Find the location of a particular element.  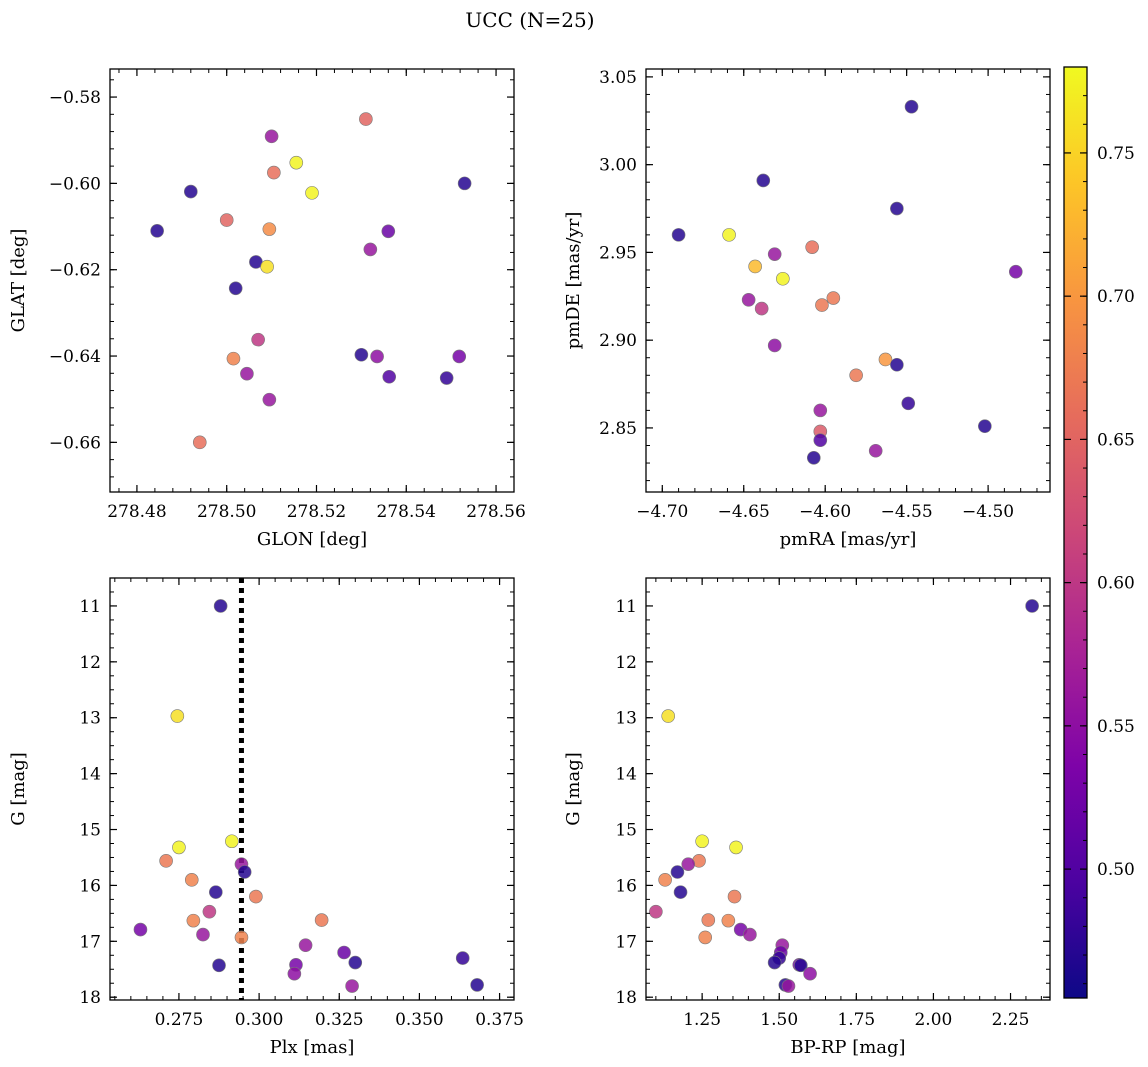

x-tick-label: 1.25 is located at coordinates (702, 1020).